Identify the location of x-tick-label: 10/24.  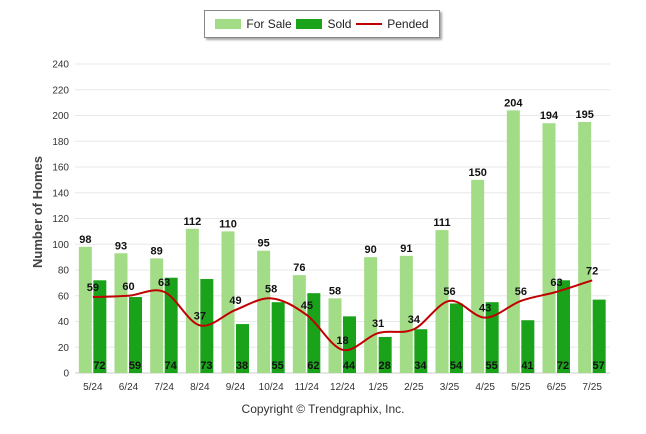
(271, 387).